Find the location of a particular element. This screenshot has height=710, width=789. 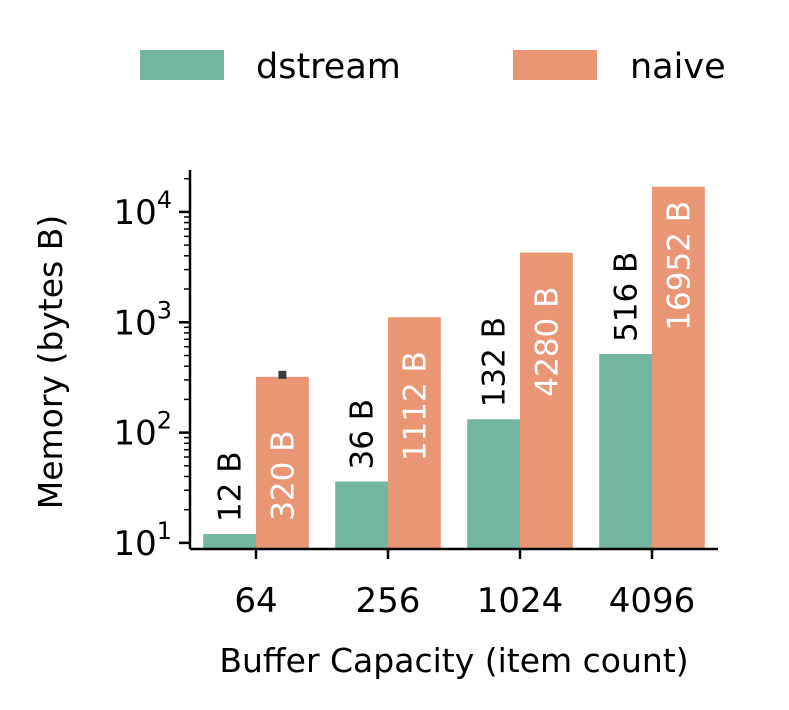

x-tick-label-64: 64 is located at coordinates (255, 601).